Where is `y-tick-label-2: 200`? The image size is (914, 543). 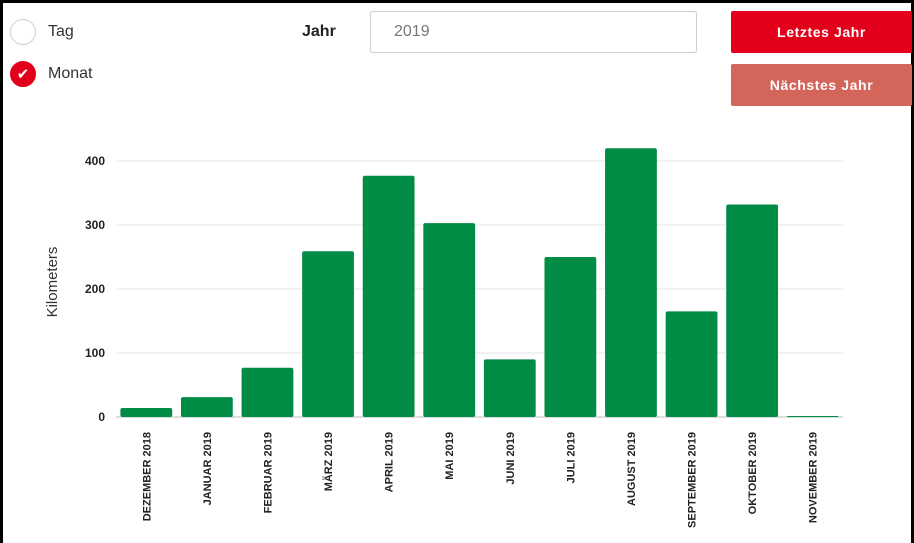
y-tick-label-2: 200 is located at coordinates (95, 289).